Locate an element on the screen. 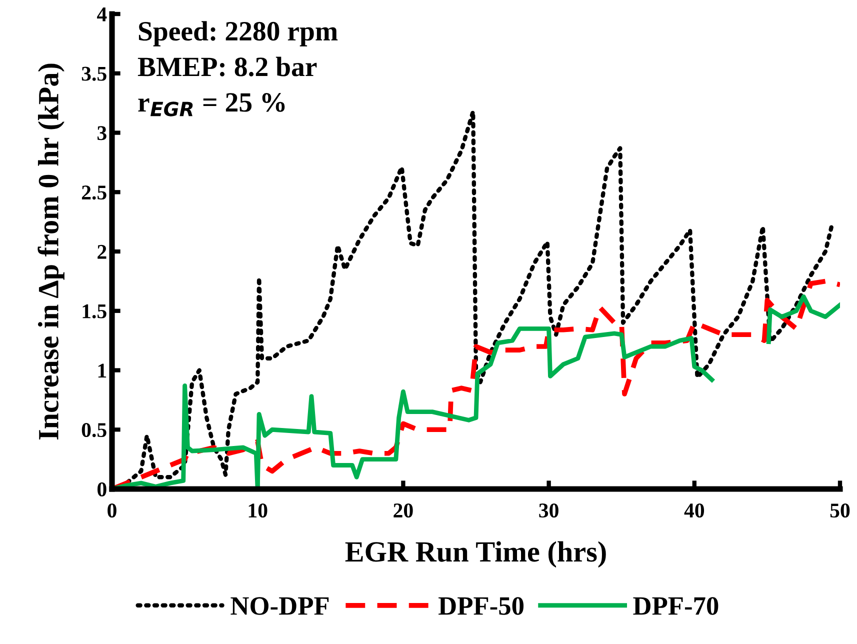  x-tick-label: 10 is located at coordinates (258, 510).